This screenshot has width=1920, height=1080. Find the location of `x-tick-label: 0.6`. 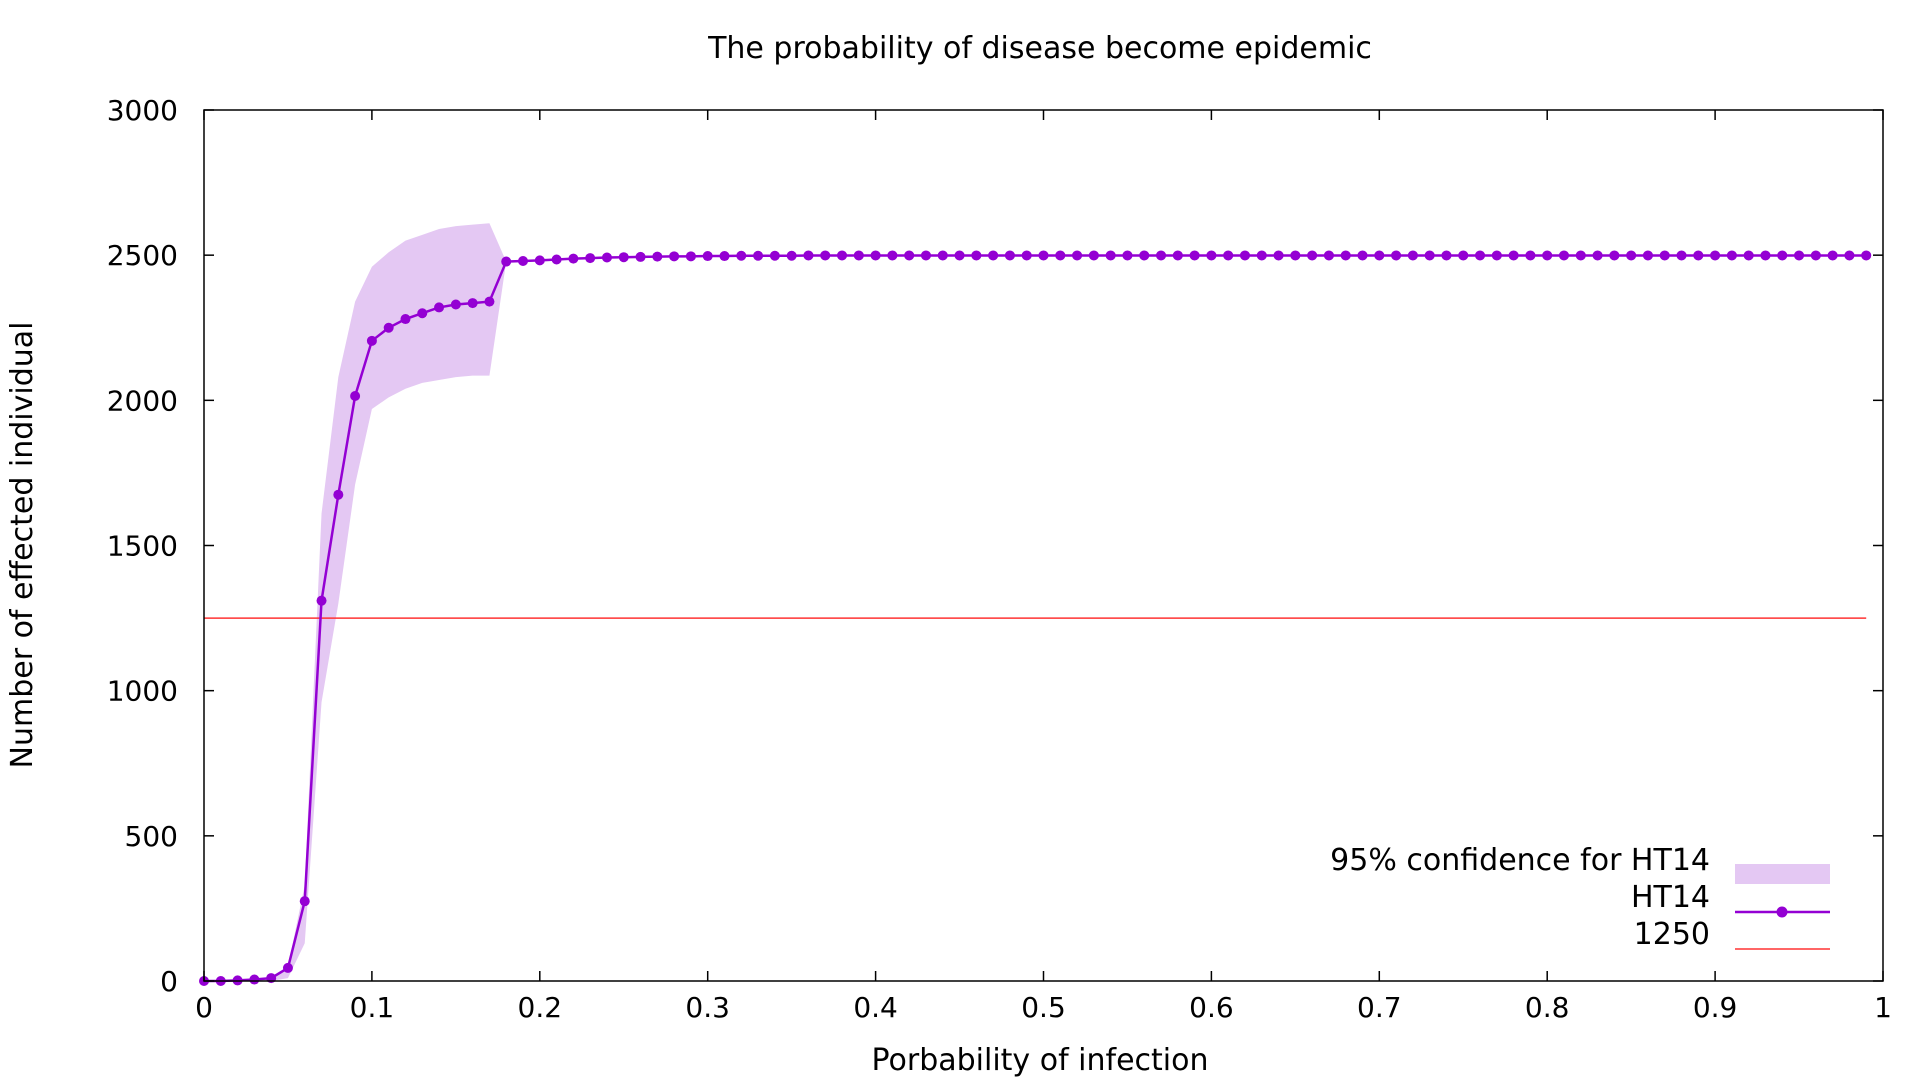

x-tick-label: 0.6 is located at coordinates (1211, 1007).